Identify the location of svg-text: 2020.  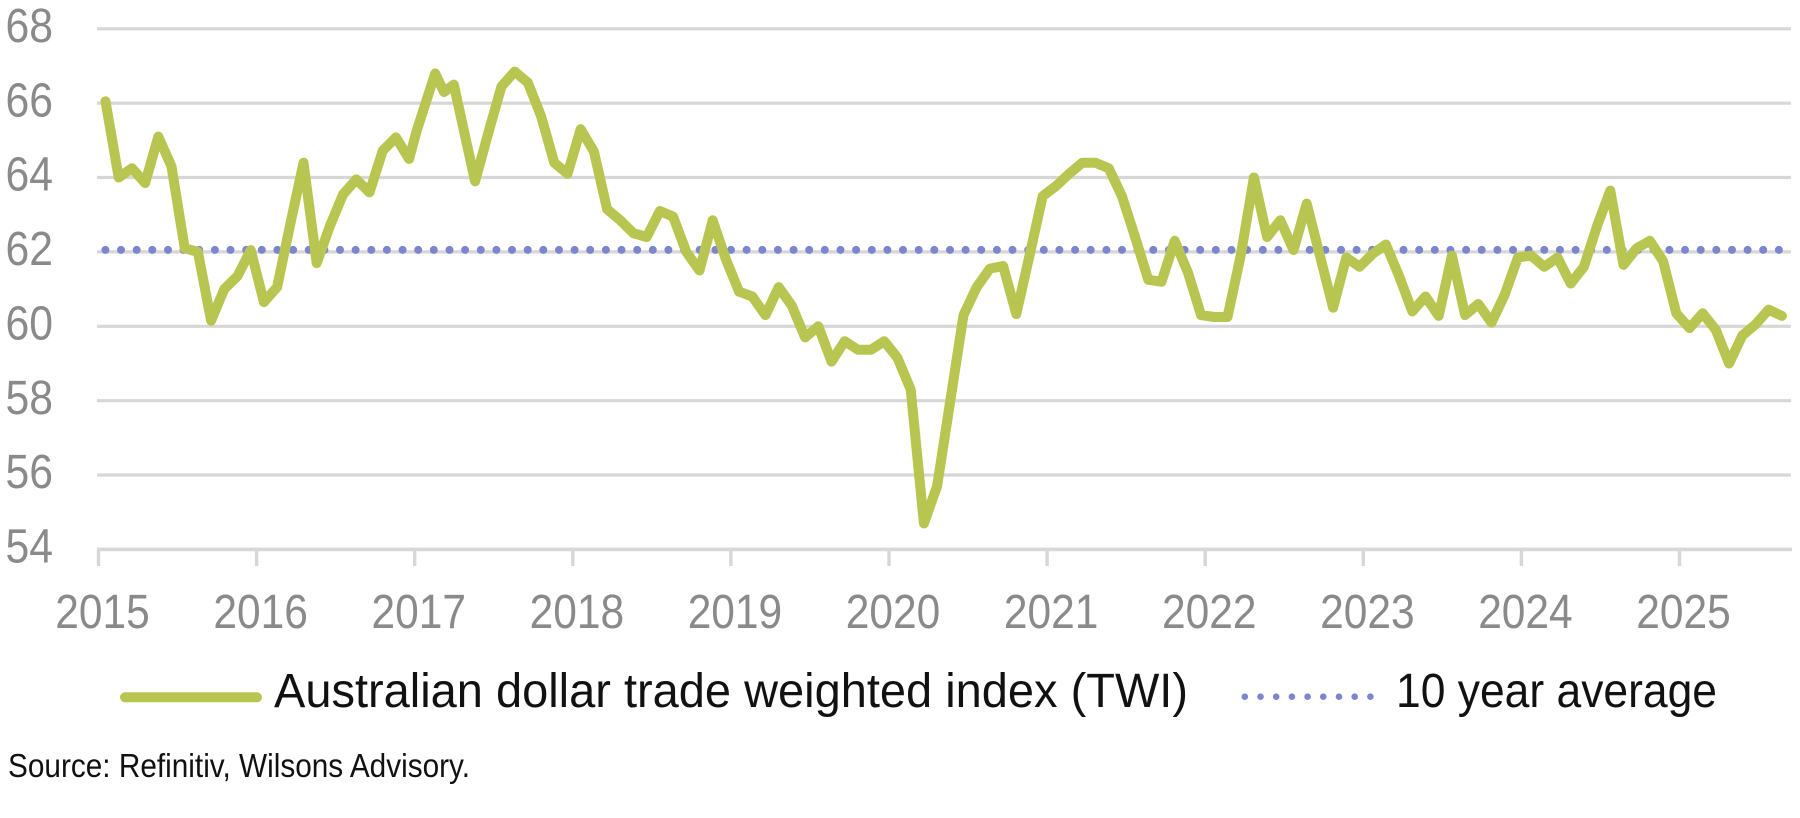
(893, 612).